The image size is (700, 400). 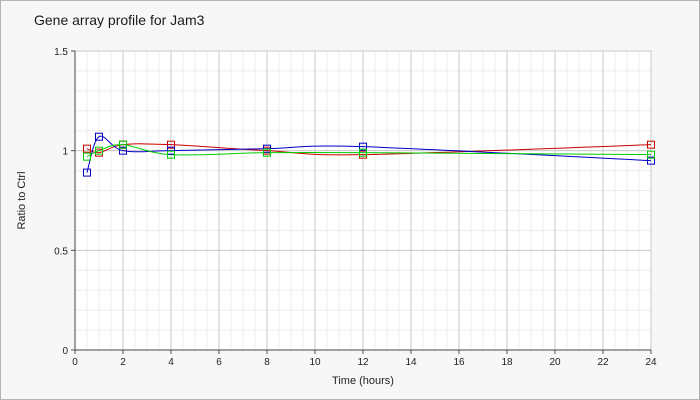 What do you see at coordinates (363, 381) in the screenshot?
I see `x-axis-label: Time (hours)` at bounding box center [363, 381].